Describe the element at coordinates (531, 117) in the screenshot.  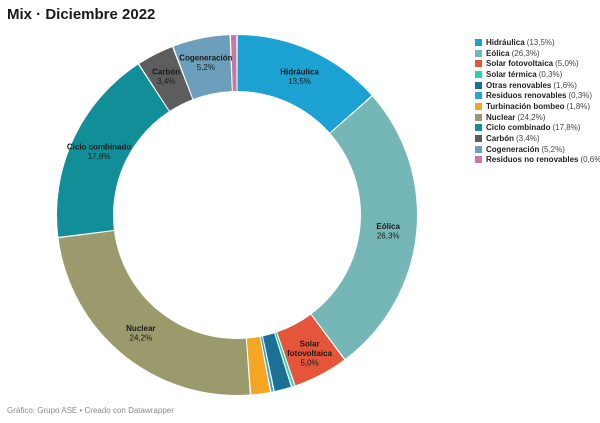
I see `legend-value: (24,2%)` at that location.